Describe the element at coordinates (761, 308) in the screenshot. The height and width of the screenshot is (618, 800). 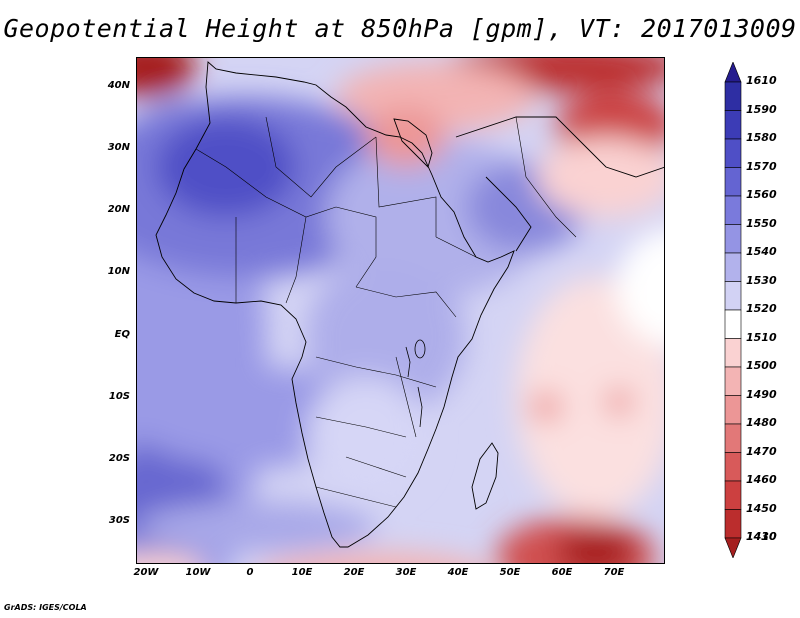
I see `colorbar-label: 1520` at that location.